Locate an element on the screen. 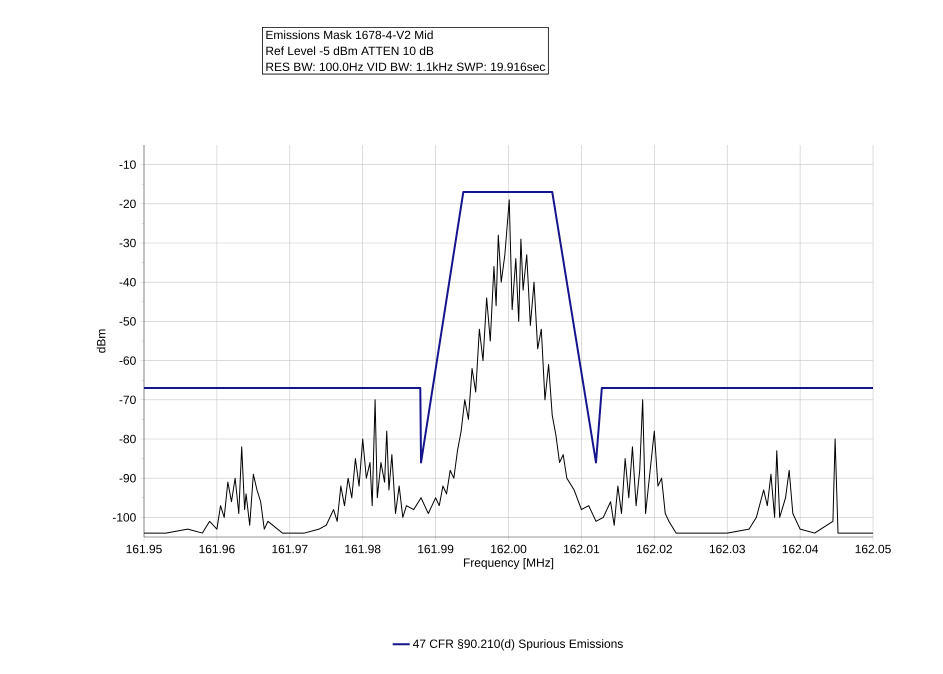  y-tick-label: -80 is located at coordinates (128, 439).